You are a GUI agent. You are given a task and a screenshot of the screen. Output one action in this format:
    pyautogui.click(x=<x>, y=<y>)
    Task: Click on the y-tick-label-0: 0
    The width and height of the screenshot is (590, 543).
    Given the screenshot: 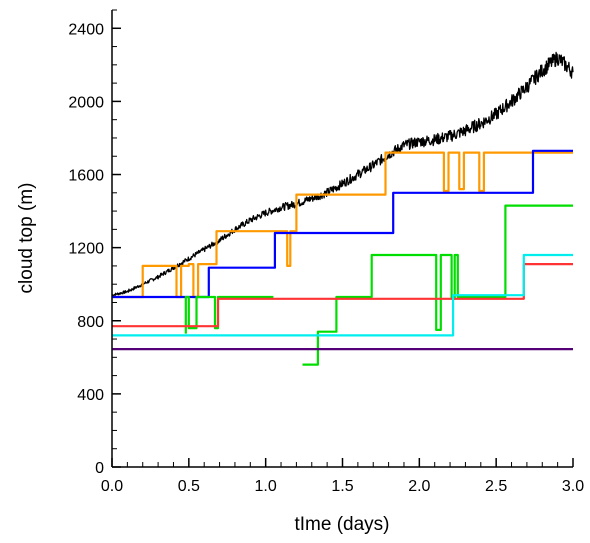 What is the action you would take?
    pyautogui.click(x=99, y=468)
    